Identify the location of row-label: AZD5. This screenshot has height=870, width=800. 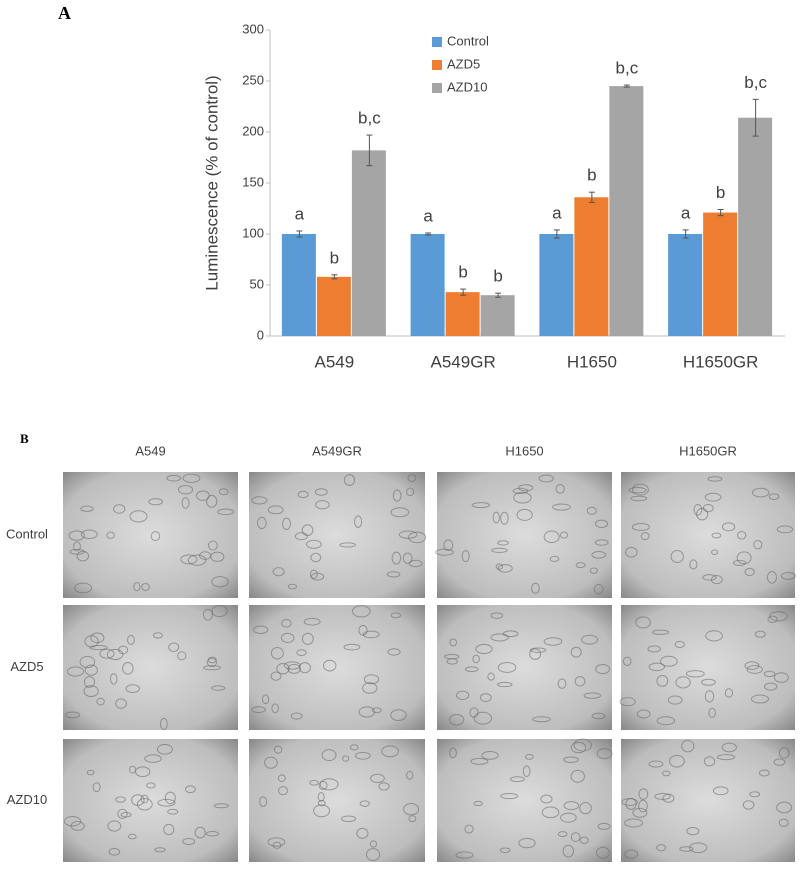
(26, 666).